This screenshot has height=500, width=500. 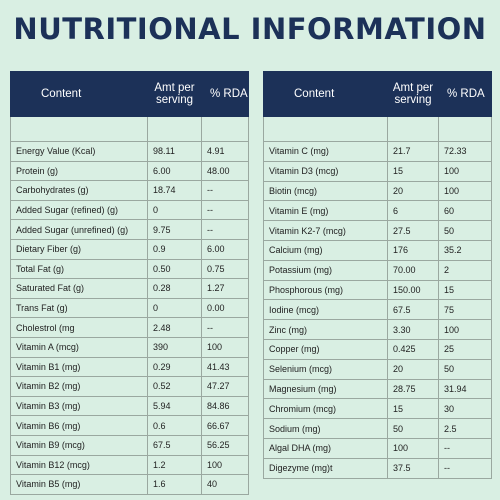 What do you see at coordinates (465, 211) in the screenshot?
I see `rda-value: 60` at bounding box center [465, 211].